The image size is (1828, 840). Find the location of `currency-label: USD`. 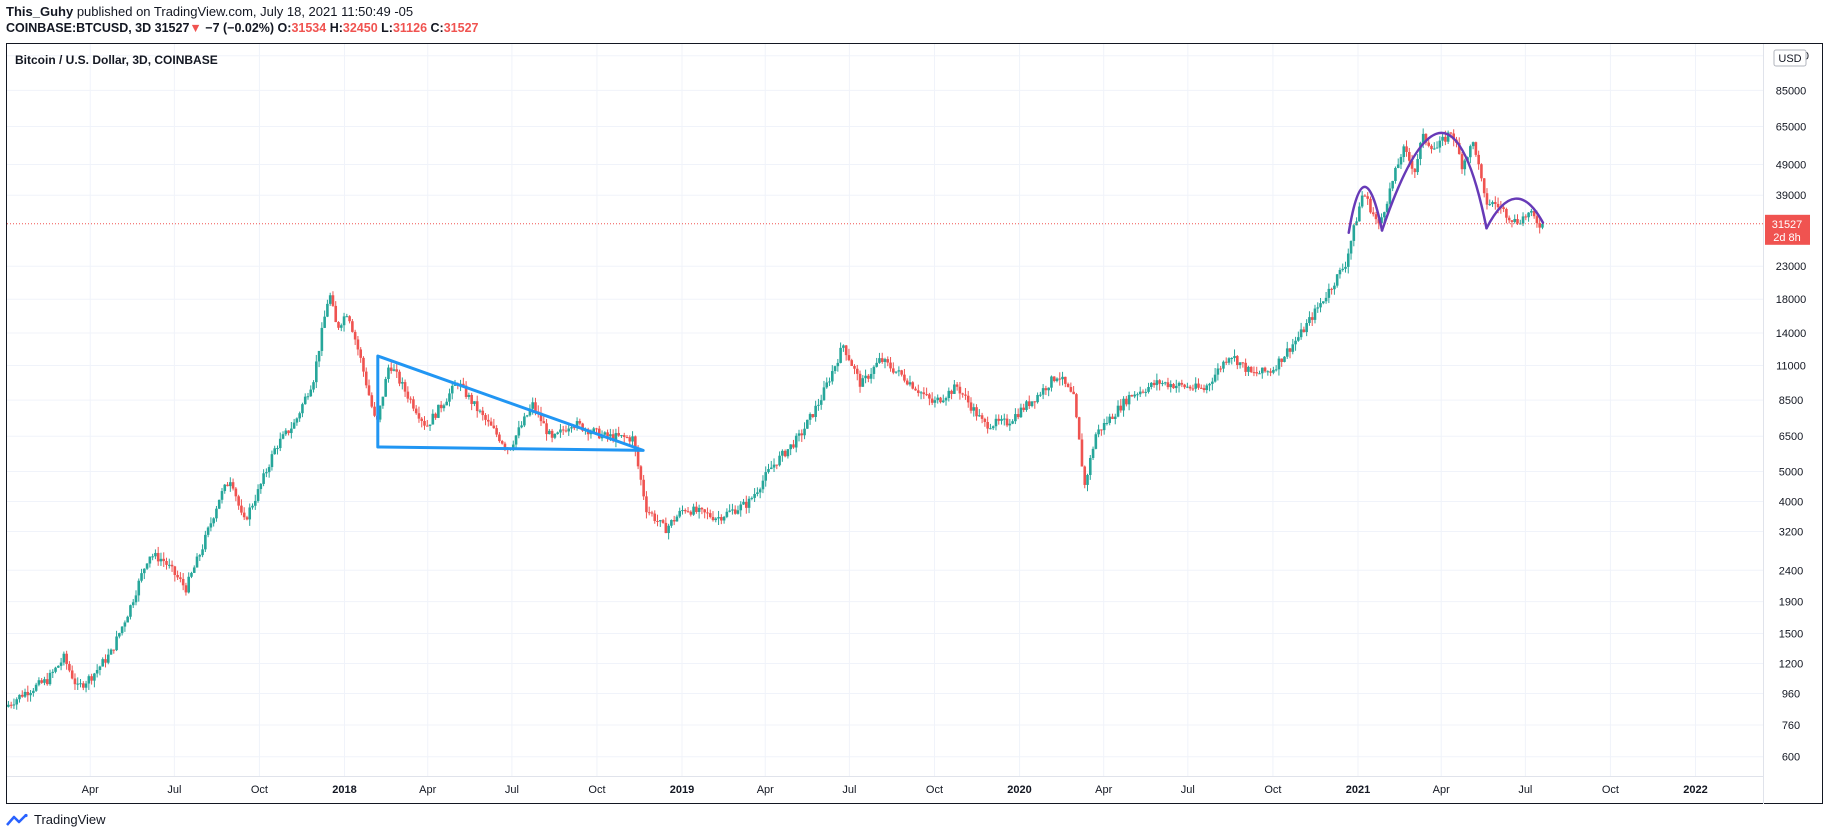

currency-label: USD is located at coordinates (1789, 59).